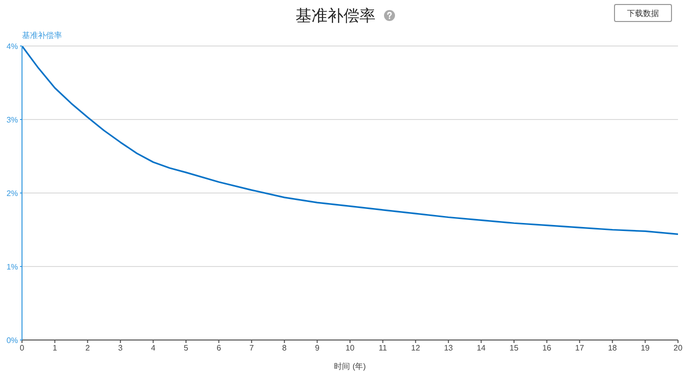  Describe the element at coordinates (55, 348) in the screenshot. I see `x-tick-label: 1` at that location.